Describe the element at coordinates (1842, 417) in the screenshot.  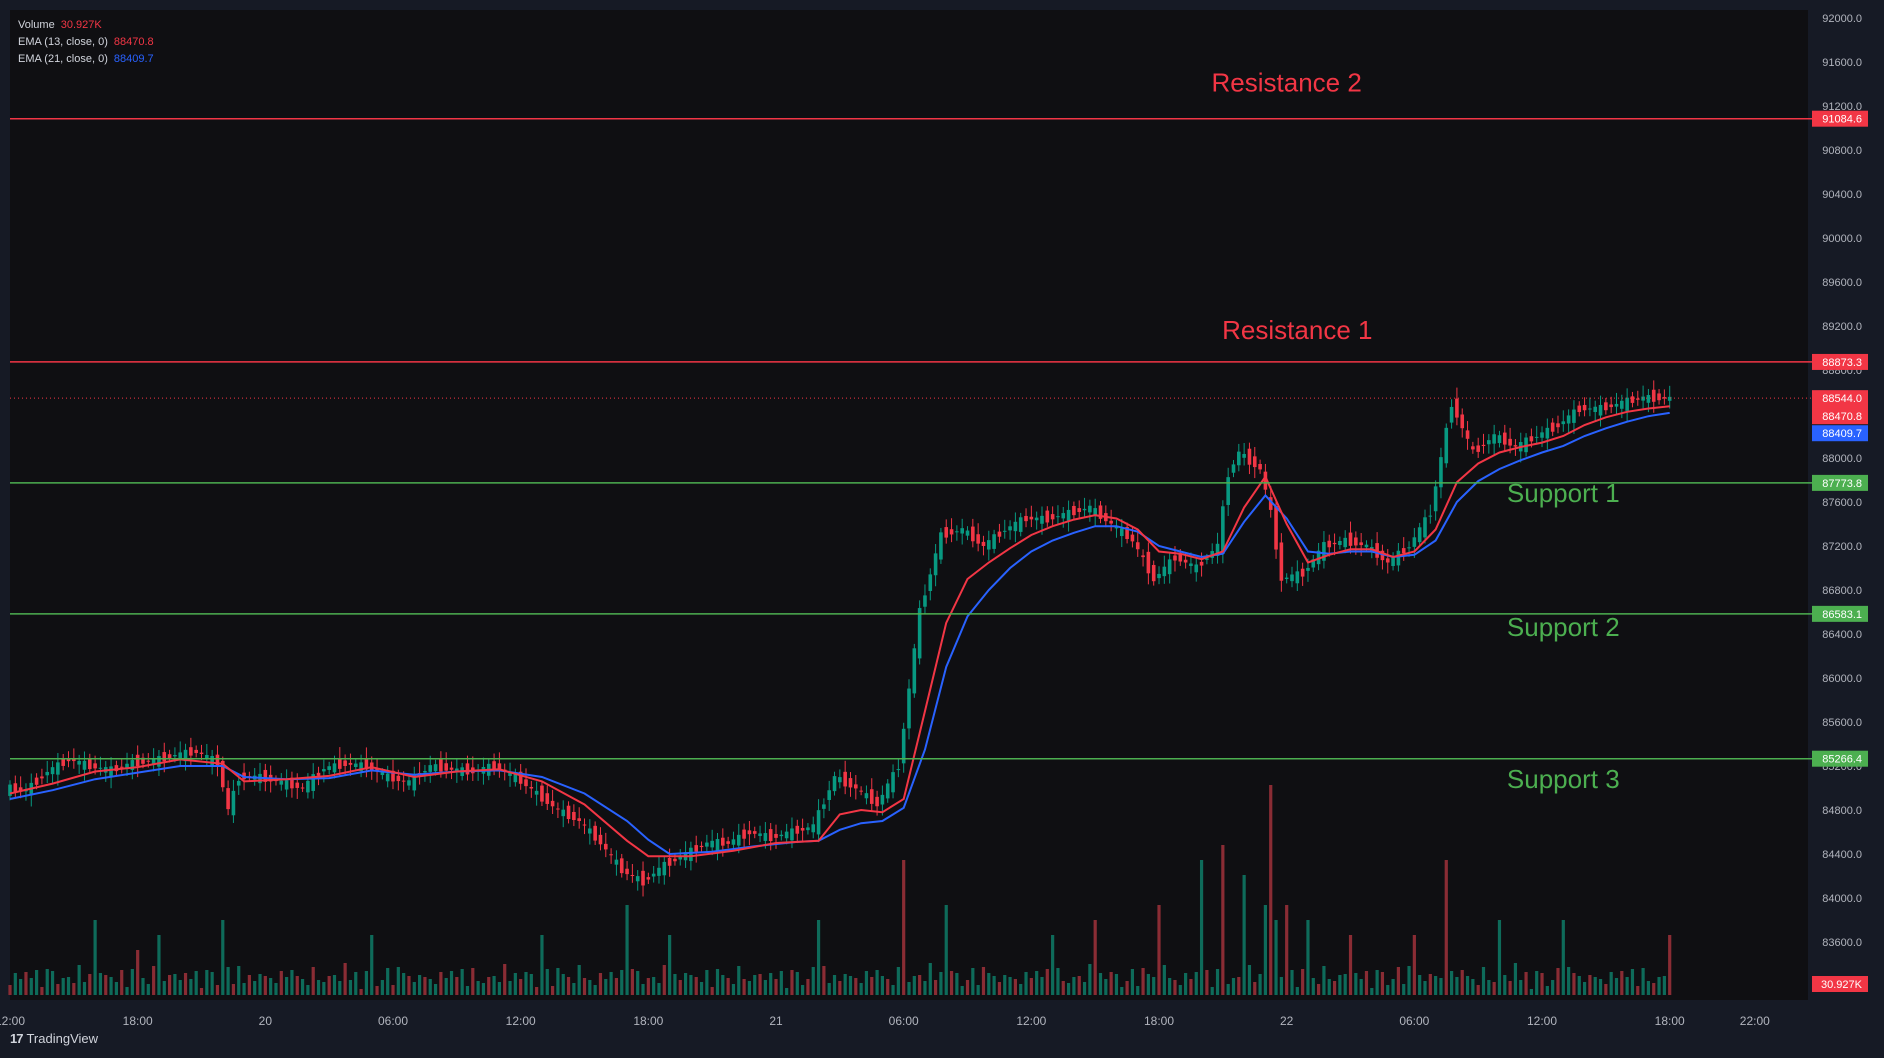
I see `ema13-price-label: 88470.8` at that location.